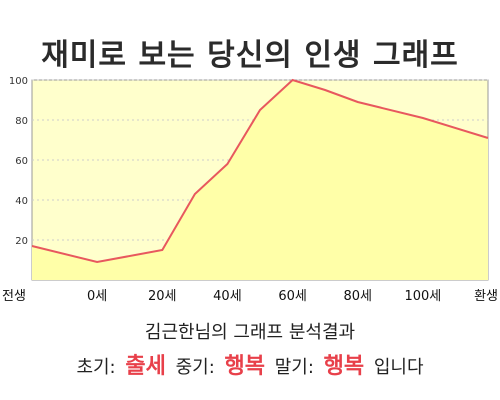  What do you see at coordinates (250, 55) in the screenshot?
I see `chart-title: 재미로 보는 당신의 인생 그래프` at bounding box center [250, 55].